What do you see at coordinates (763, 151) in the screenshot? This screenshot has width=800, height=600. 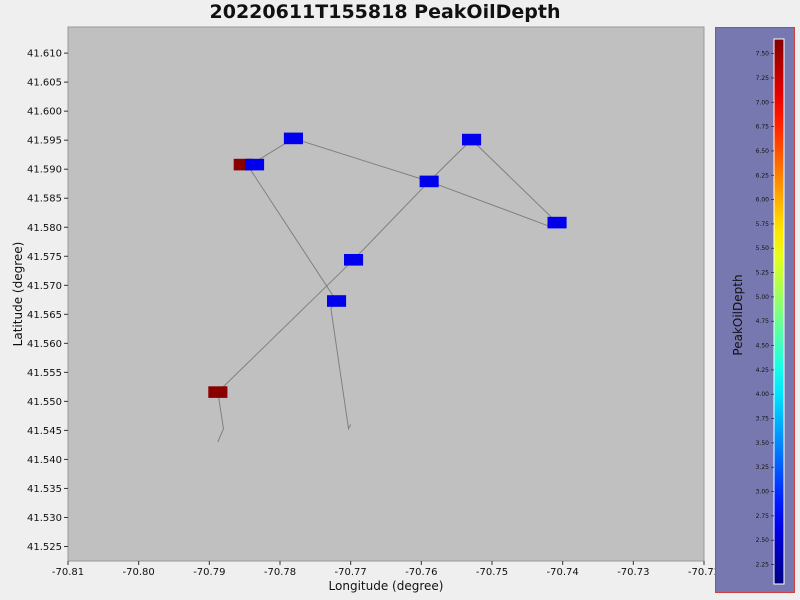 I see `colorbar-tick-label: 6.50` at bounding box center [763, 151].